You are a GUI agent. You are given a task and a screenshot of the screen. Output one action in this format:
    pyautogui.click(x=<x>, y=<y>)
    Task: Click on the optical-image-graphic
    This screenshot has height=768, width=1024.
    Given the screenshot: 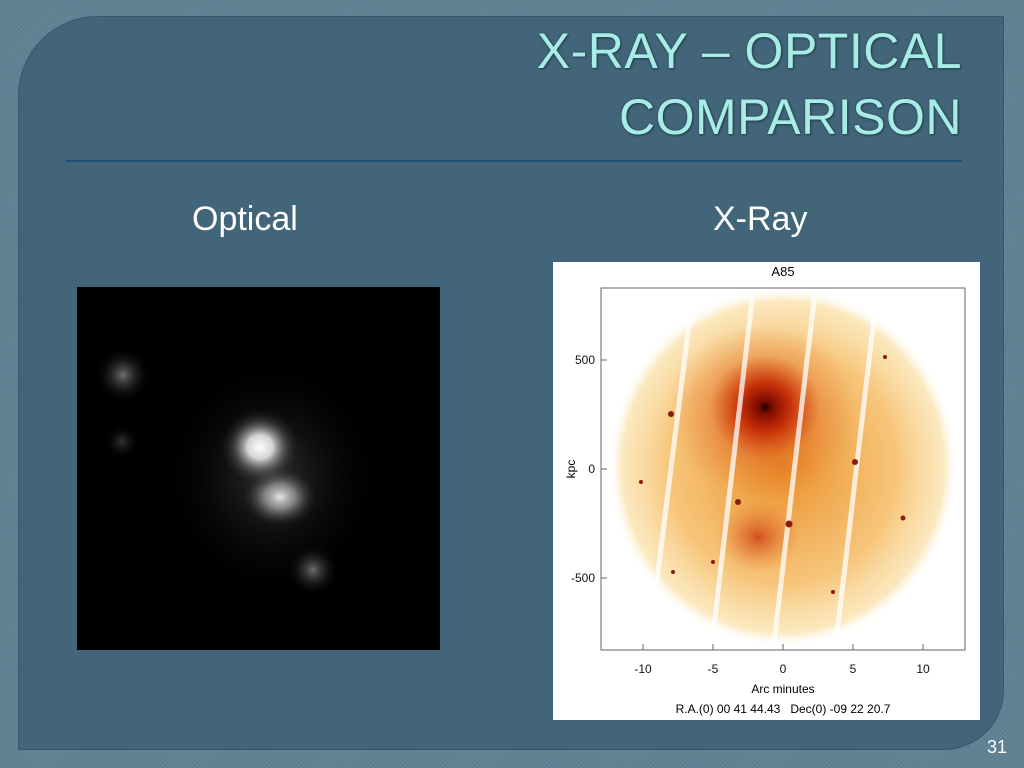 What is the action you would take?
    pyautogui.click(x=238, y=472)
    